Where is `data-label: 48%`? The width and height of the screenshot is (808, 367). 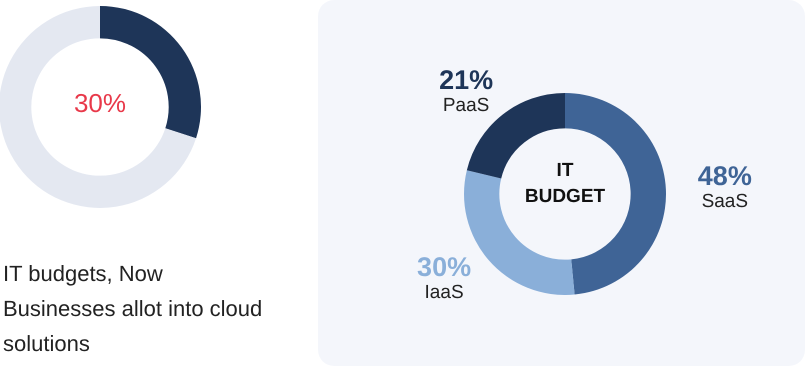
data-label: 48% is located at coordinates (724, 176).